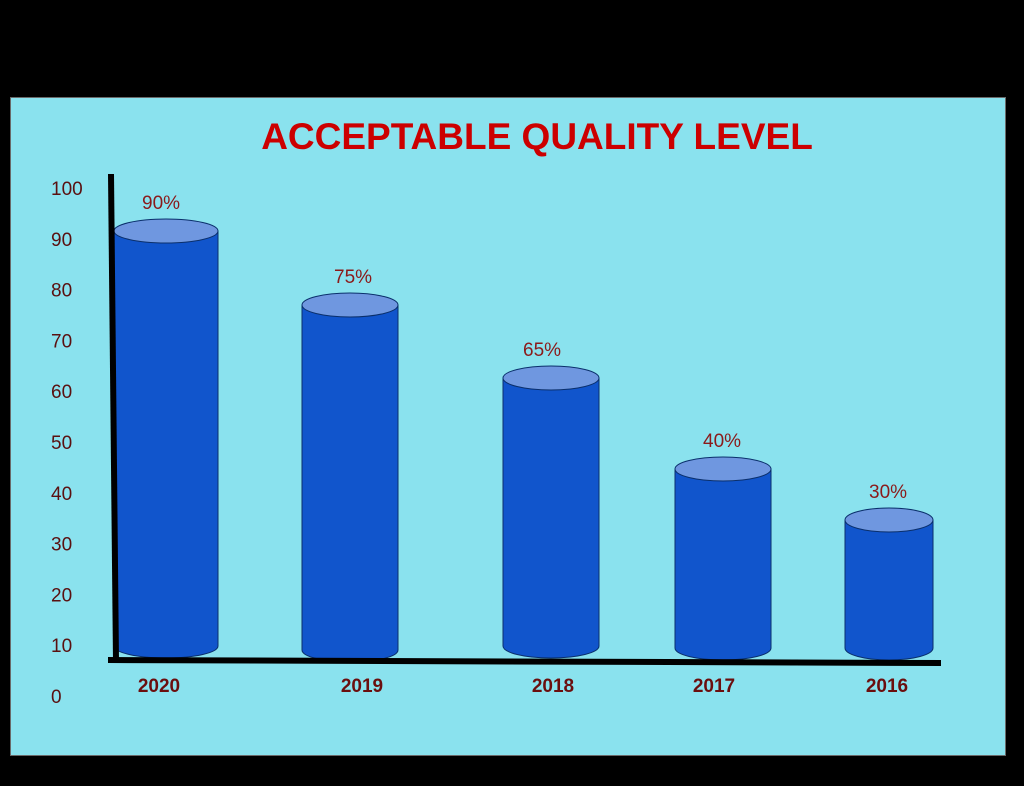 The width and height of the screenshot is (1024, 786). Describe the element at coordinates (61, 291) in the screenshot. I see `y-tick-label: 80` at that location.